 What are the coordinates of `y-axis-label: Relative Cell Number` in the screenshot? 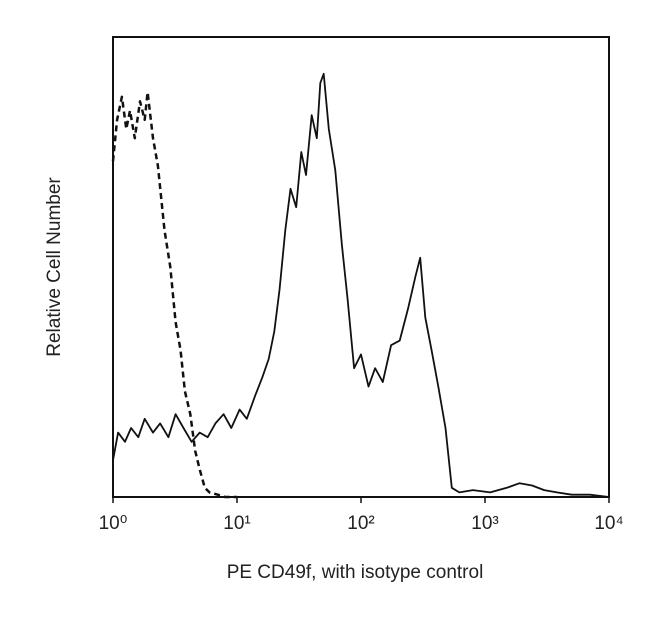 It's located at (54, 267).